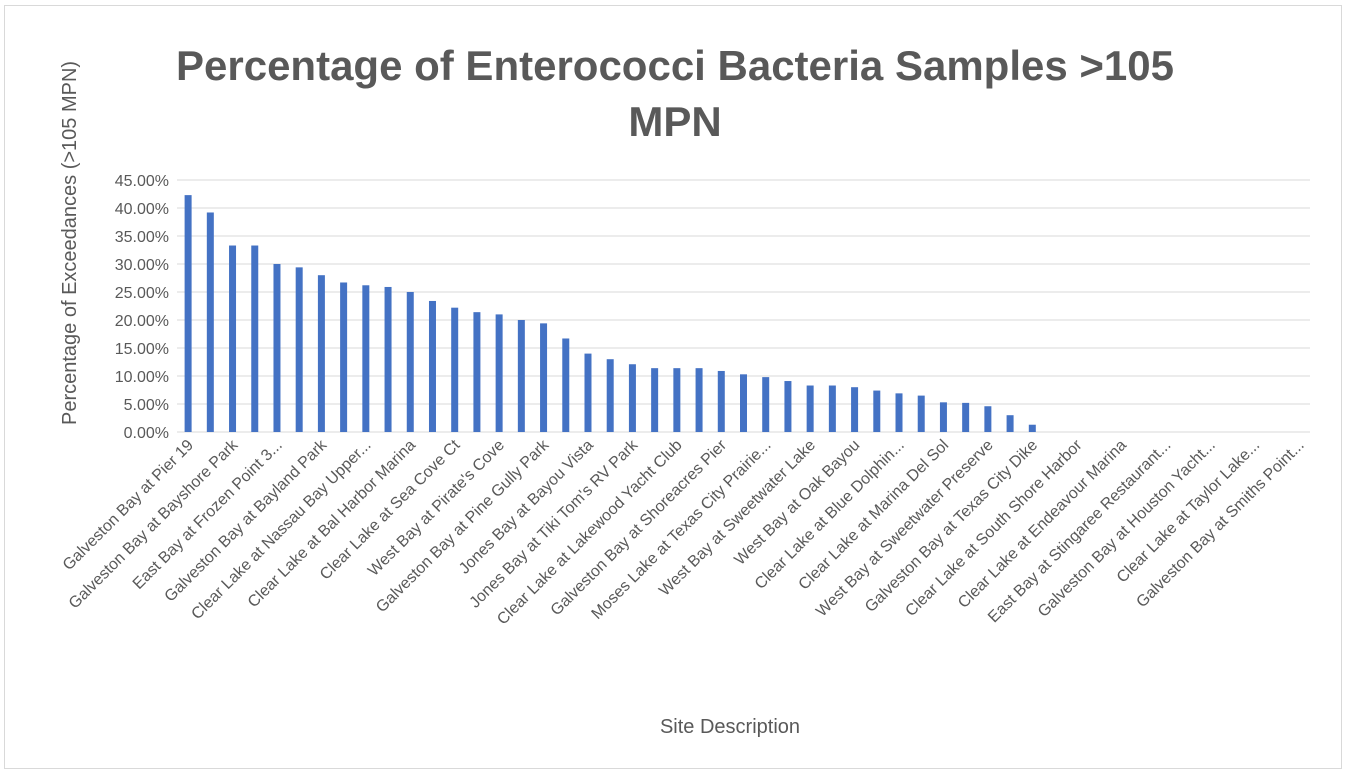 This screenshot has height=774, width=1348. What do you see at coordinates (146, 405) in the screenshot?
I see `y-tick-label: 5.00%` at bounding box center [146, 405].